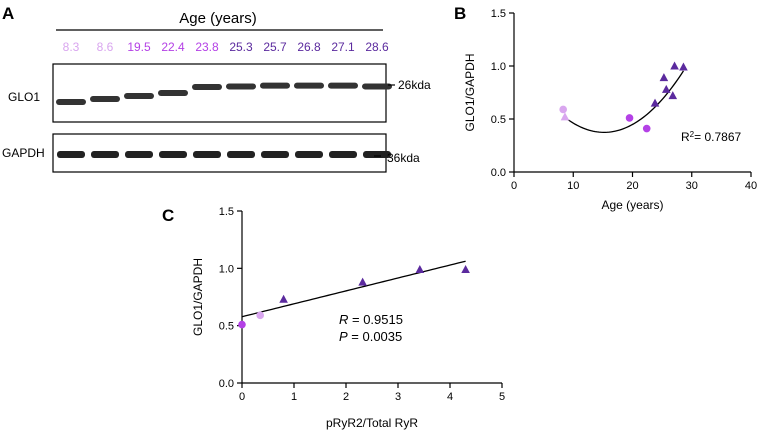  I want to click on chart-b-fit-line, so click(623, 102).